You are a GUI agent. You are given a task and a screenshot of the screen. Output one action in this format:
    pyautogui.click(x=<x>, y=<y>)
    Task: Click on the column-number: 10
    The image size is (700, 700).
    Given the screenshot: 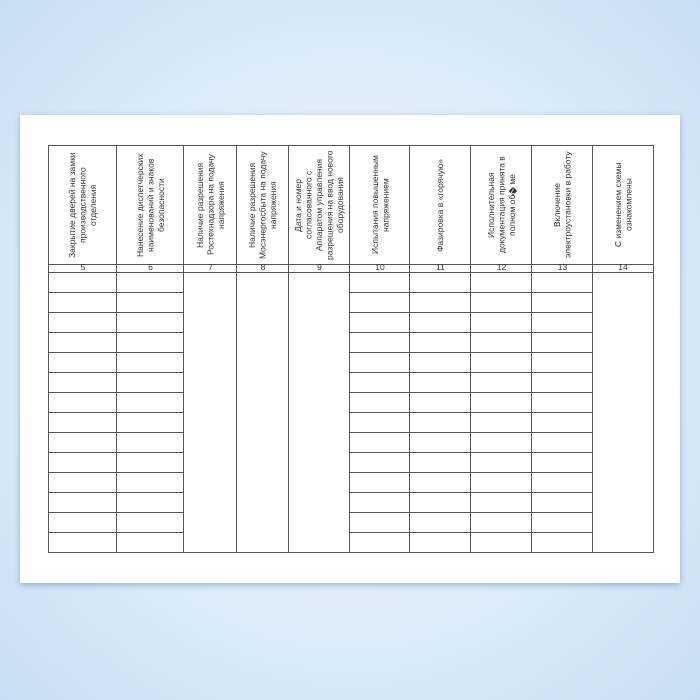 What is the action you would take?
    pyautogui.click(x=380, y=268)
    